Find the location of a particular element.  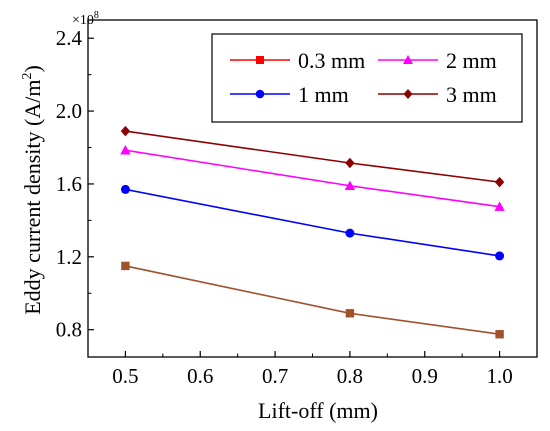

y-multiplier-exp: 8 is located at coordinates (96, 15).